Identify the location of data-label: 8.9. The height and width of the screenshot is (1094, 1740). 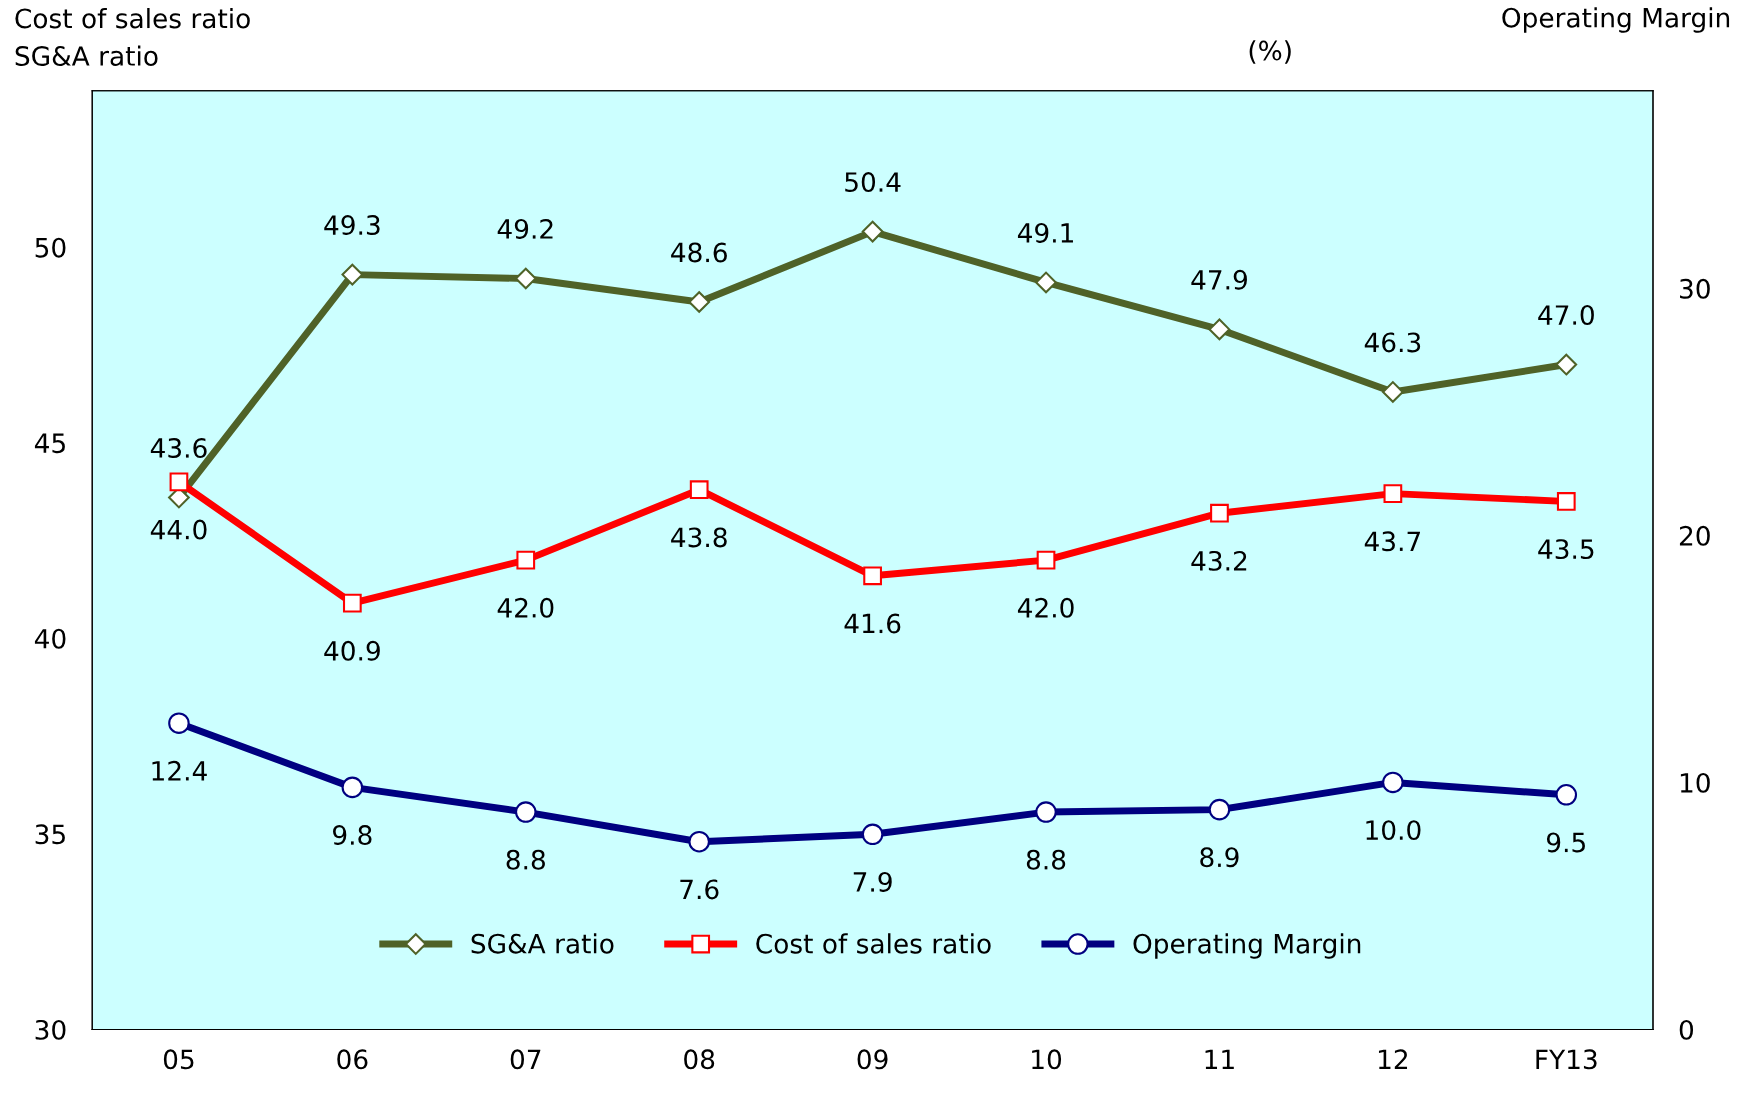
(1219, 857).